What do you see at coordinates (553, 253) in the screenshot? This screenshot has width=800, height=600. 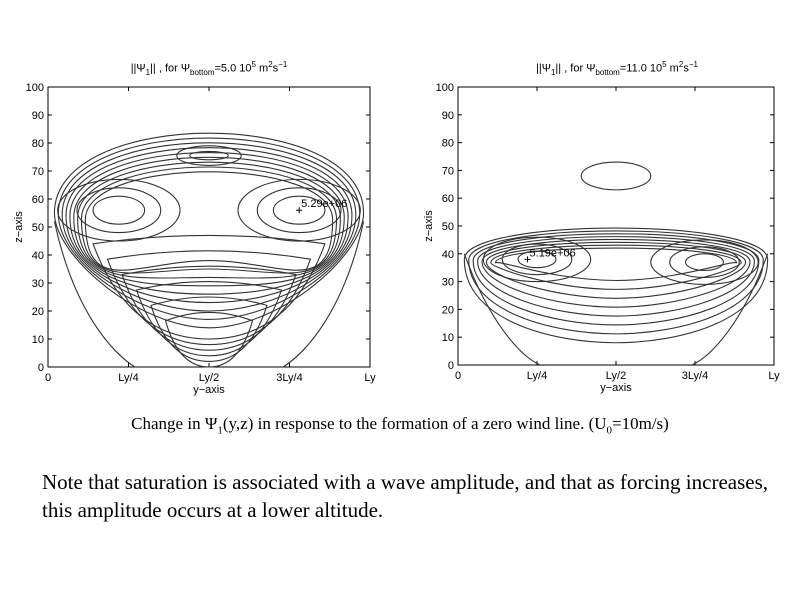 I see `max-value-label: 5.19e+06` at bounding box center [553, 253].